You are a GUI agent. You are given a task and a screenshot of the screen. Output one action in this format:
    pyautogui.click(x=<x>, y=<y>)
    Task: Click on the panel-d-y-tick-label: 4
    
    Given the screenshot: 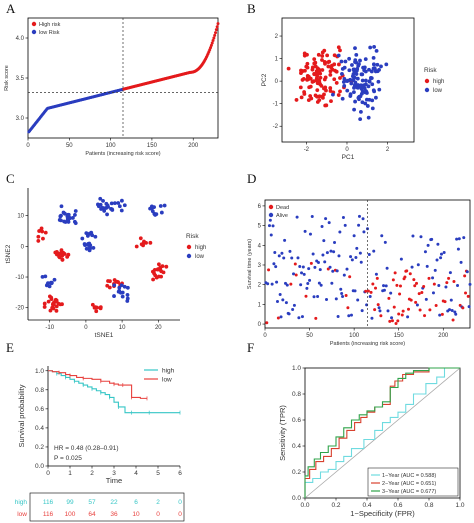 What is the action you would take?
    pyautogui.click(x=260, y=246)
    